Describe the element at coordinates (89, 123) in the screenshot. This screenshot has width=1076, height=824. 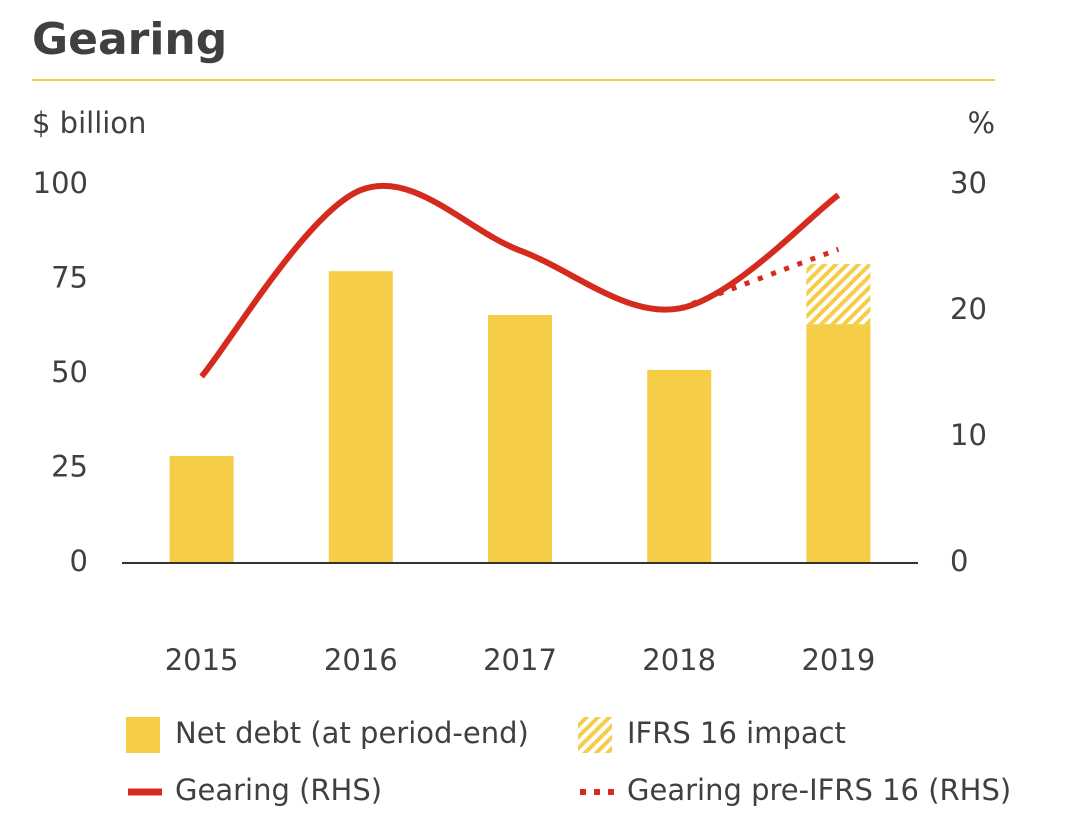
I see `y-axis-label: $ billion` at that location.